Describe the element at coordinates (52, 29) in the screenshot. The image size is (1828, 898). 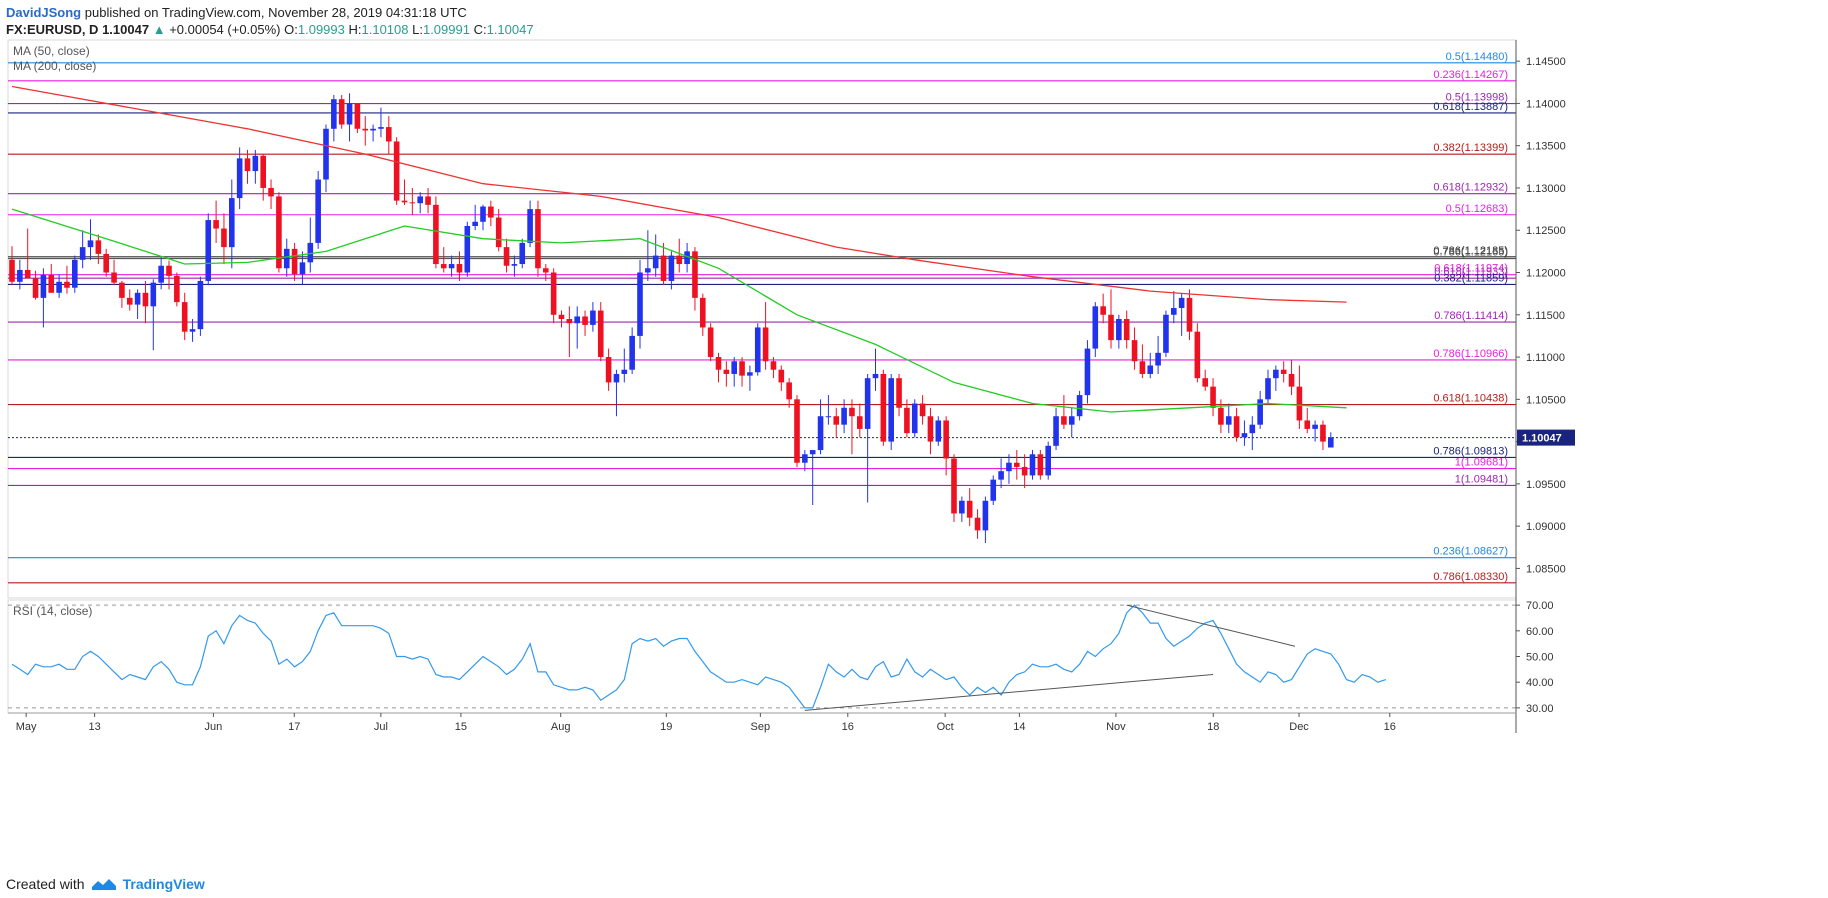
I see `symbol-label: FX:EURUSD, D` at that location.